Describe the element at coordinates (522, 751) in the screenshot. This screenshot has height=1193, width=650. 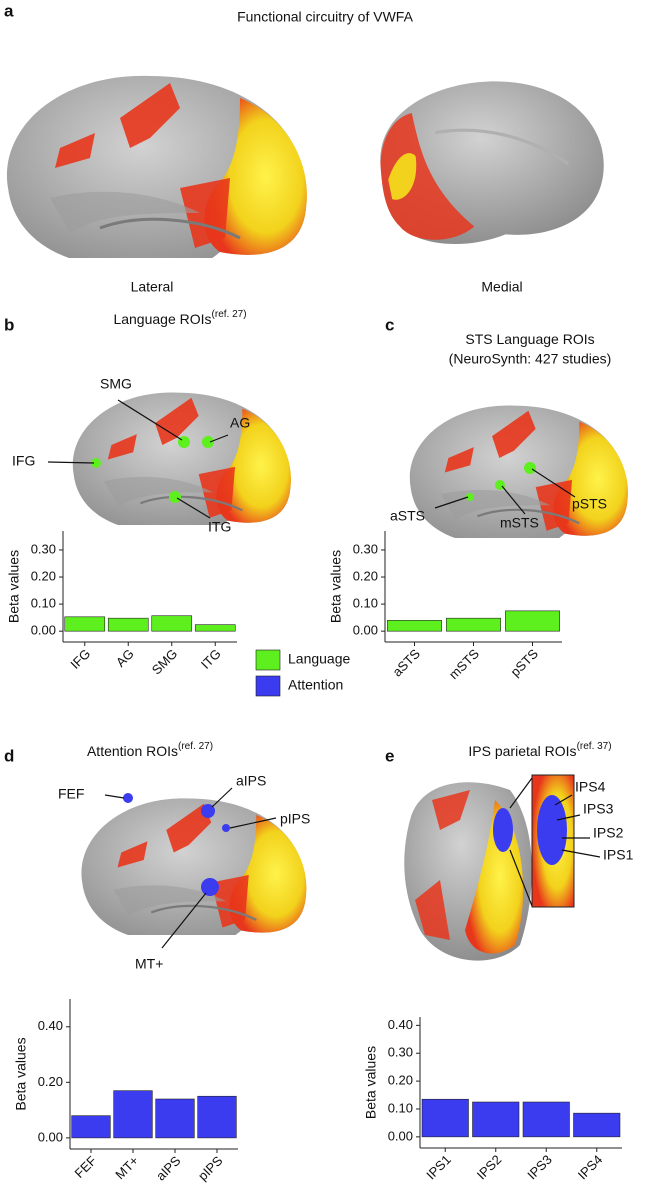
I see `chart-title-text: IPS parietal ROIs` at that location.